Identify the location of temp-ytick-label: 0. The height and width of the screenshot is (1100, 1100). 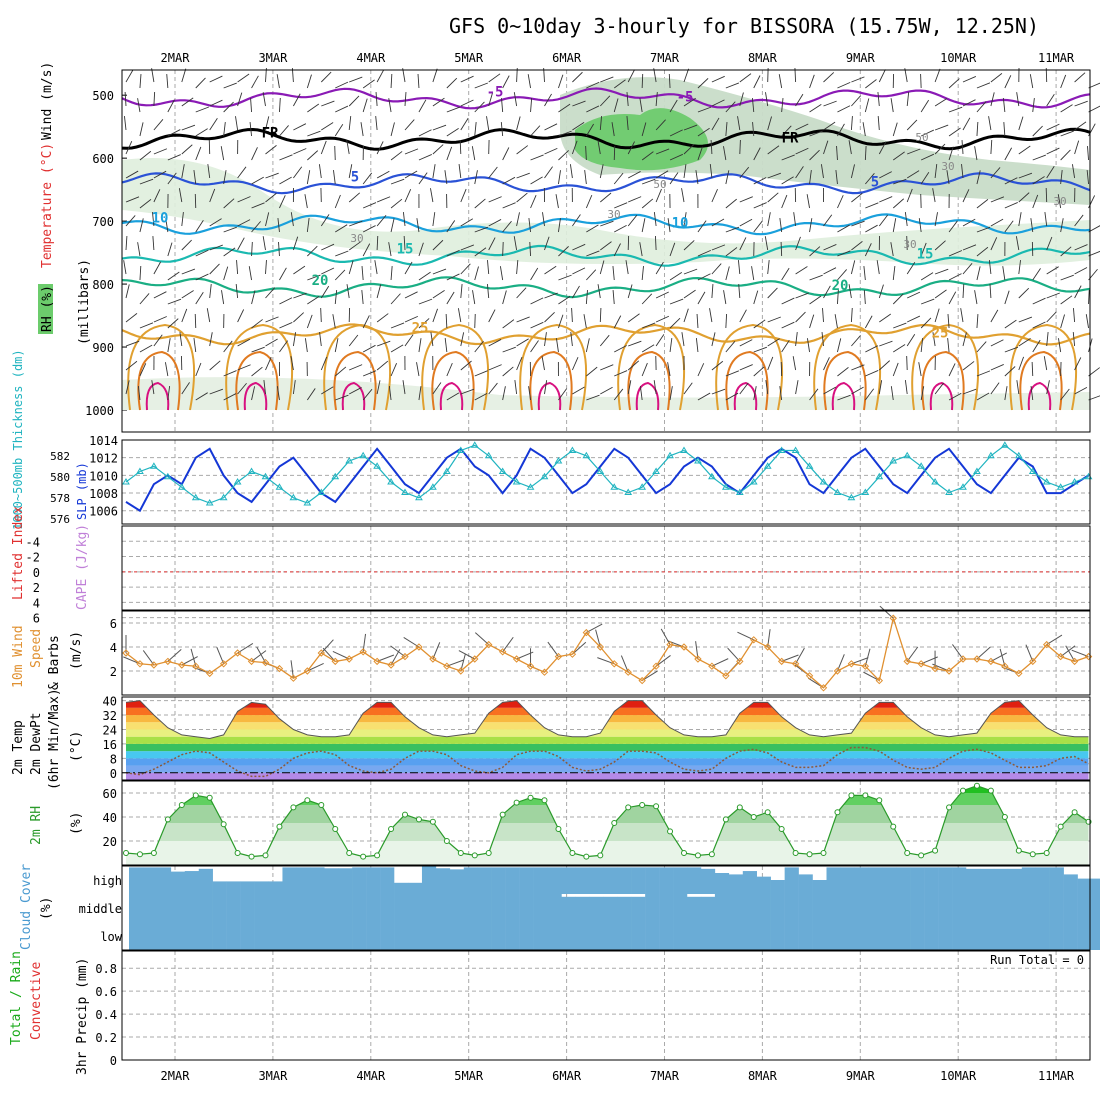
(113, 774).